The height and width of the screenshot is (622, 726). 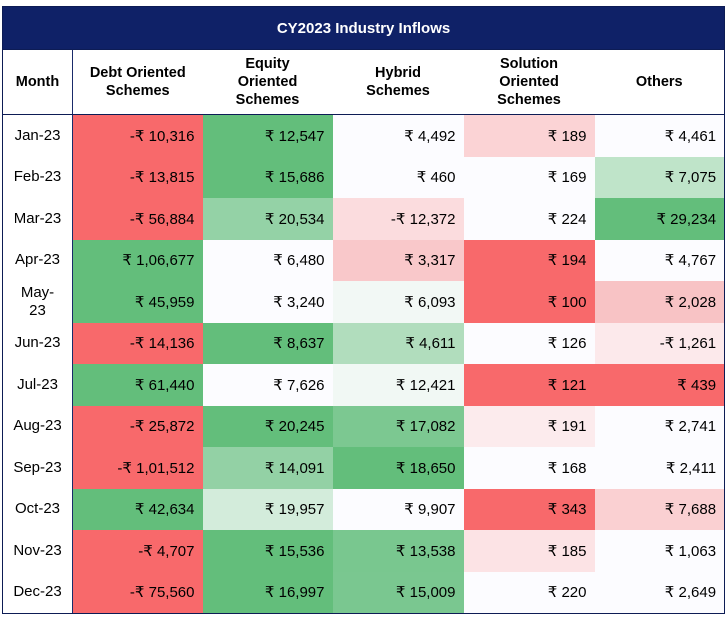 I want to click on debt-value-cell: ₹ 42,634, so click(x=137, y=509).